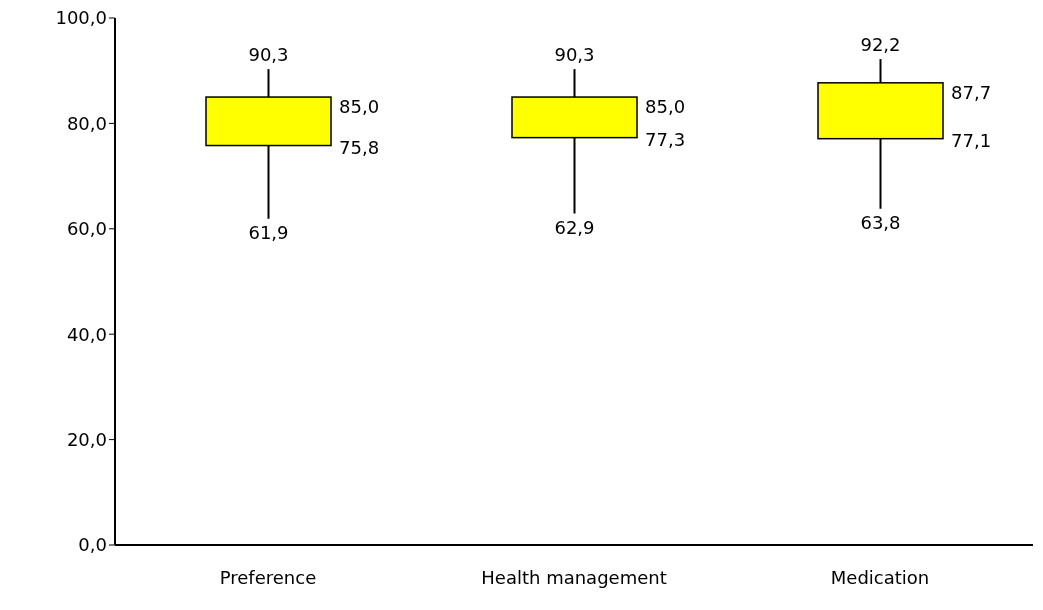  What do you see at coordinates (268, 232) in the screenshot?
I see `annotation: 61,9` at bounding box center [268, 232].